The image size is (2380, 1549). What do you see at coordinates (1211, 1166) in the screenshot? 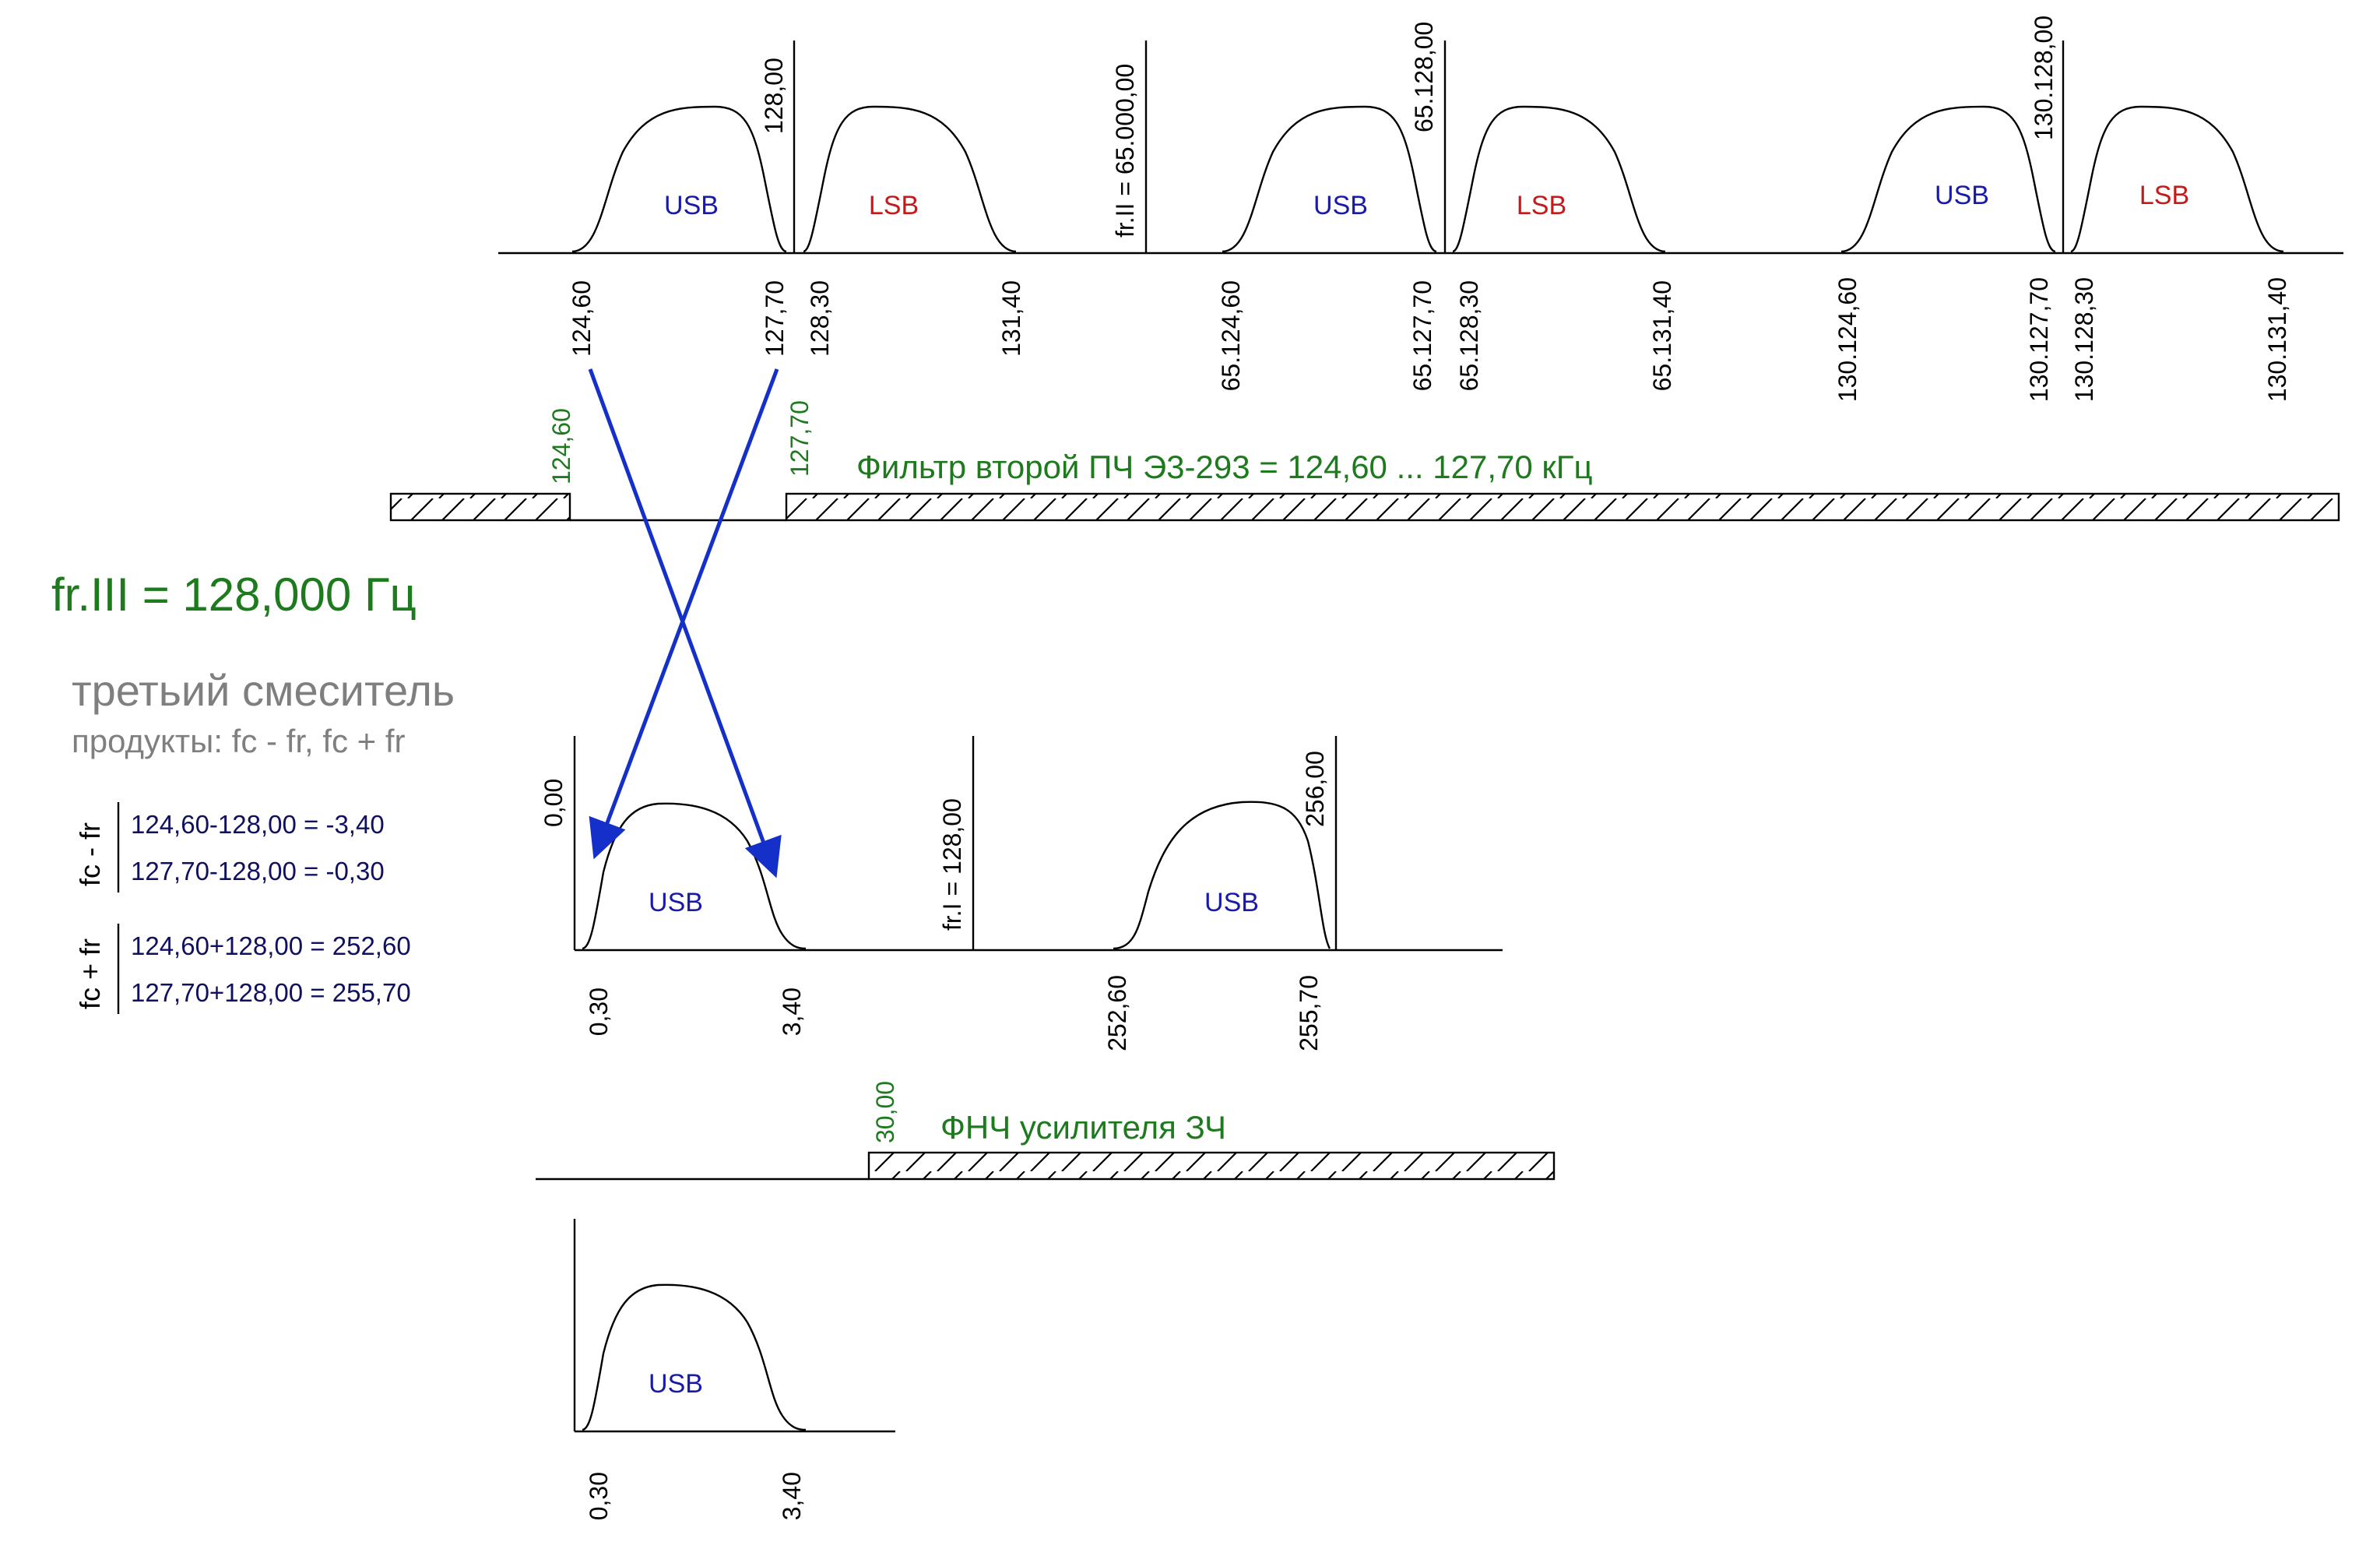
I see `lpf-stopband` at bounding box center [1211, 1166].